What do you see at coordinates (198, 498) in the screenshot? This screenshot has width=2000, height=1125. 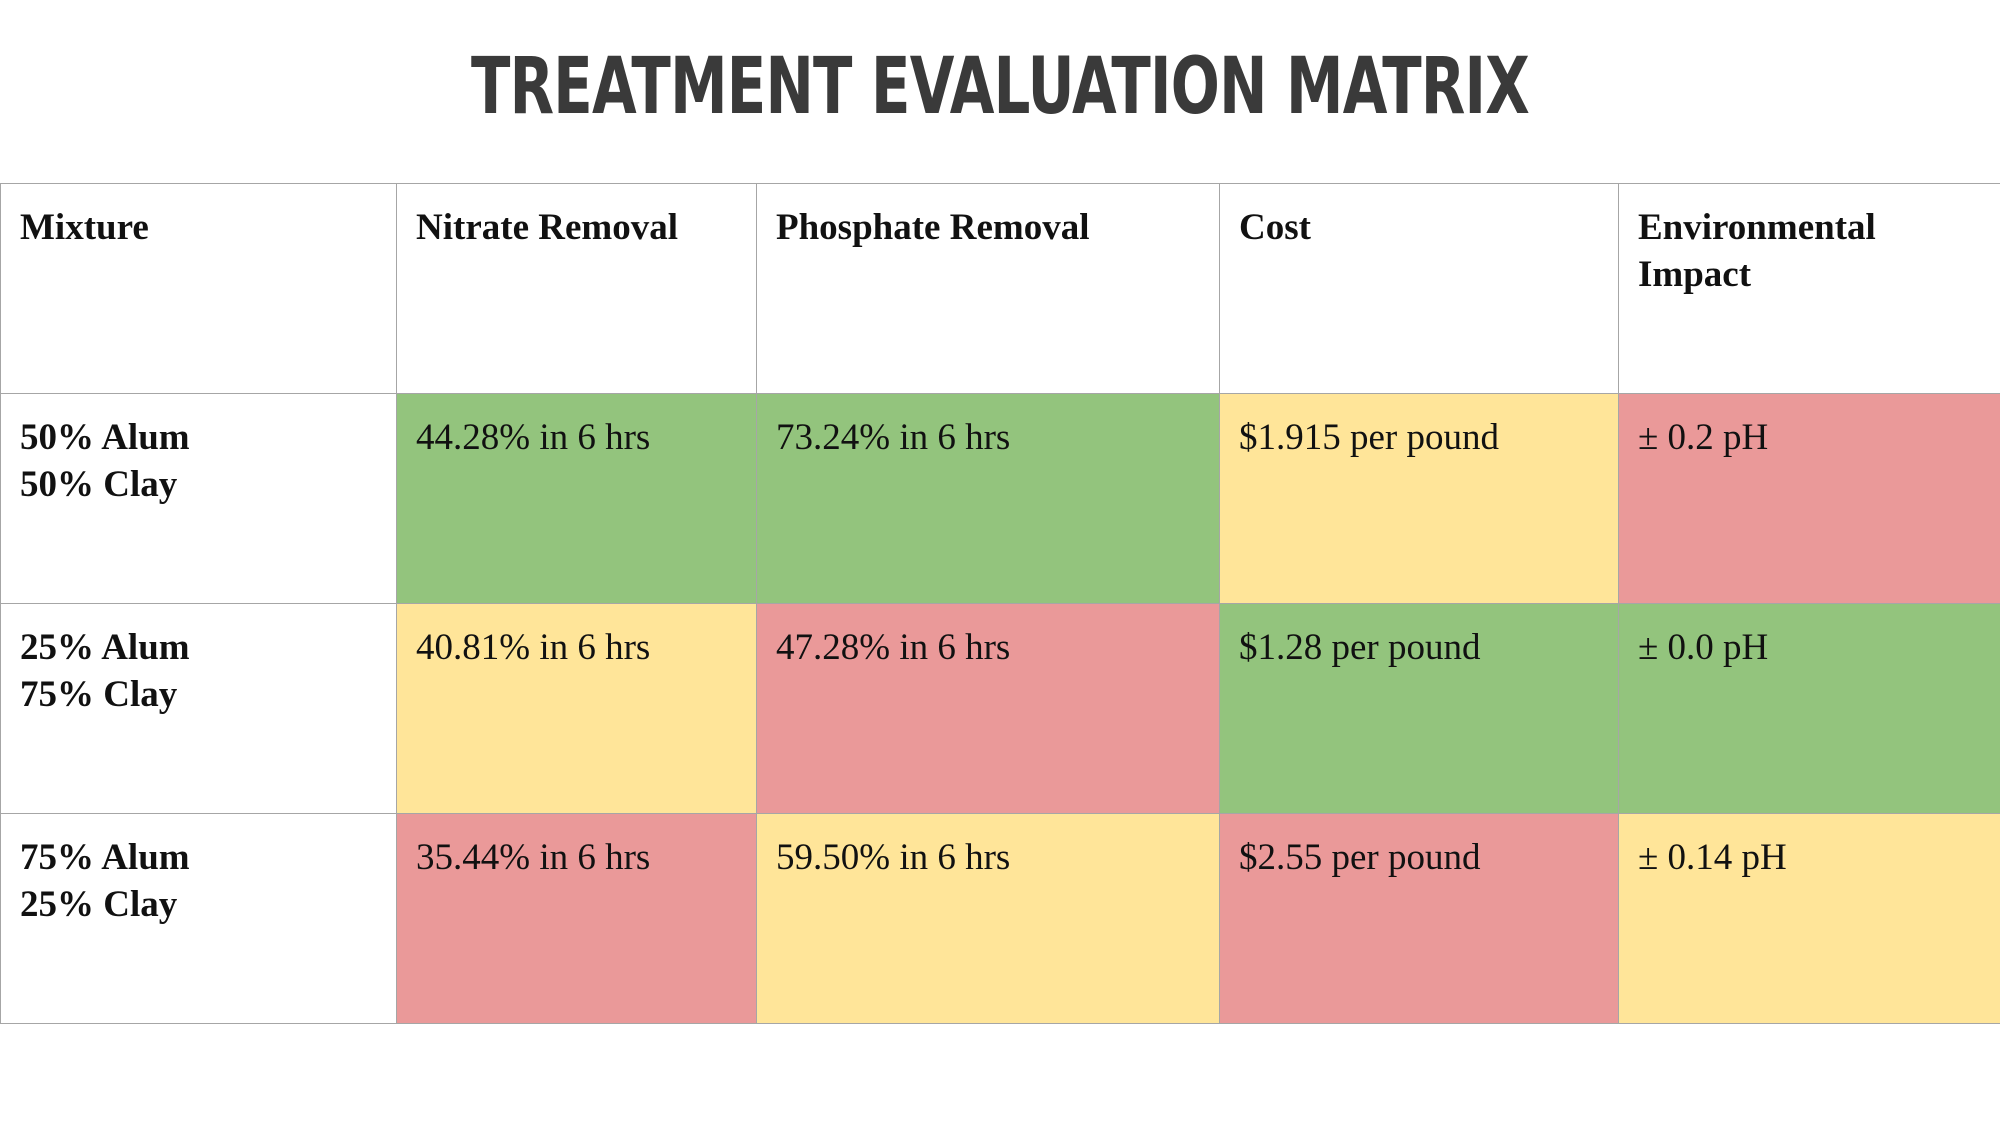 I see `mixture-cell: 50% Alum 50% Clay` at bounding box center [198, 498].